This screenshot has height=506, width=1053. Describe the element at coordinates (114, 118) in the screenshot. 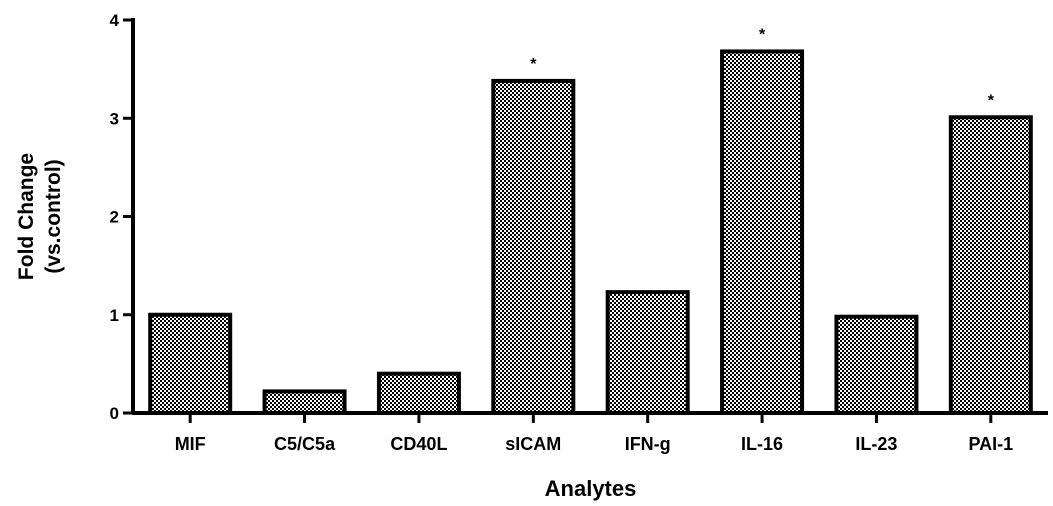

I see `y-tick-label: 3` at that location.